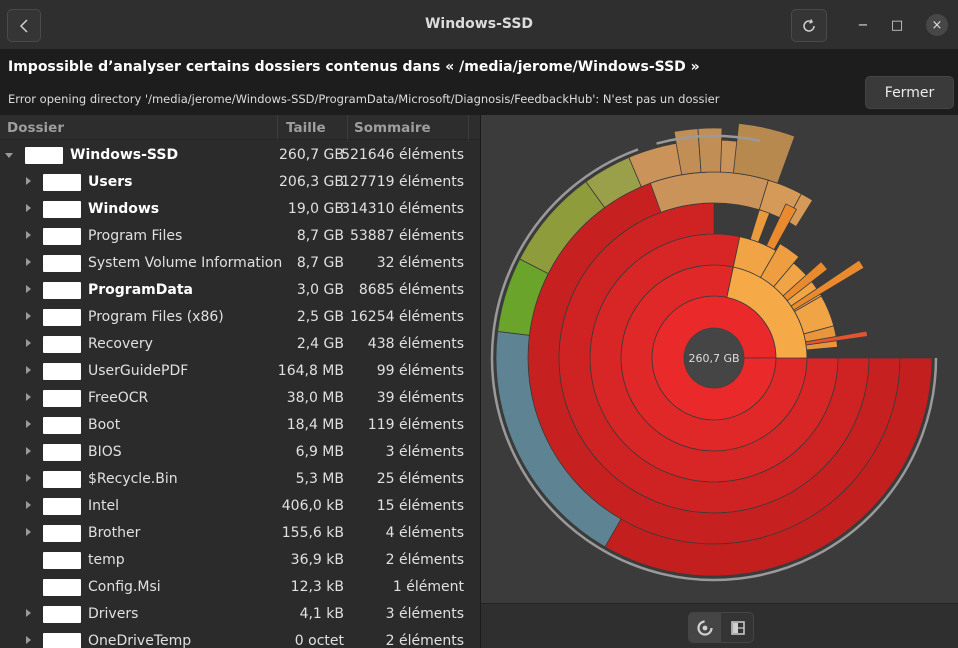 The width and height of the screenshot is (958, 648). Describe the element at coordinates (240, 452) in the screenshot. I see `tree-row: BIOS 6,9 MB 3 éléments` at that location.